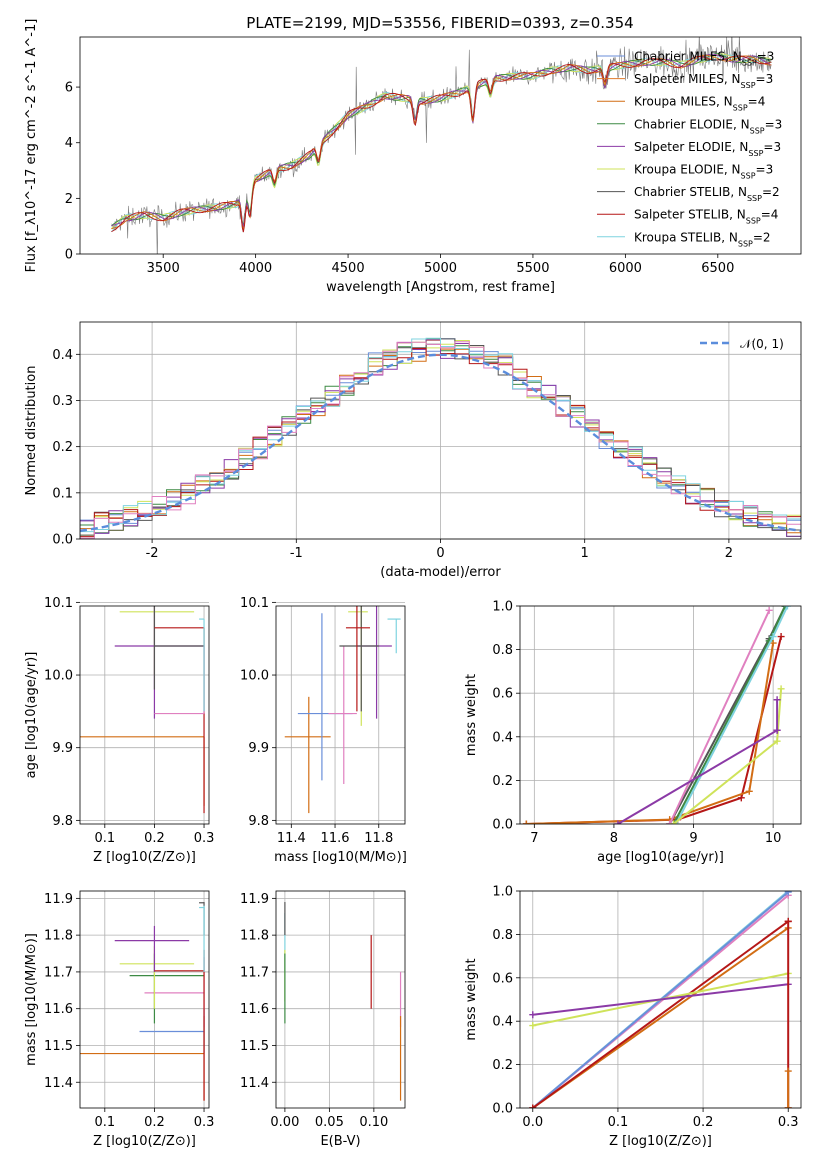 Image resolution: width=819 pixels, height=1170 pixels. Describe the element at coordinates (58, 1083) in the screenshot. I see `mass_vs_Z-ytick-label: 11.4` at that location.